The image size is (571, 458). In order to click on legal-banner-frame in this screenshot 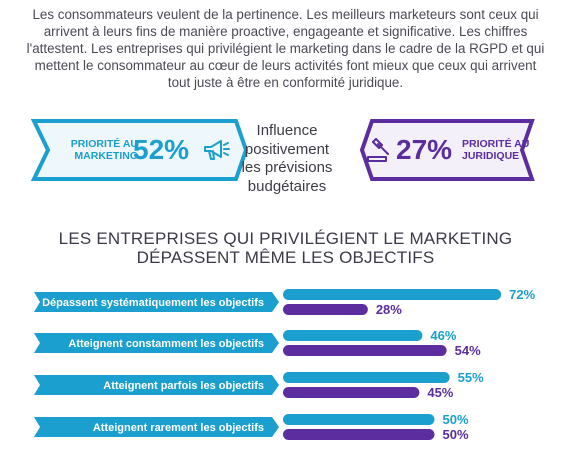, I will do `click(447, 150)`.